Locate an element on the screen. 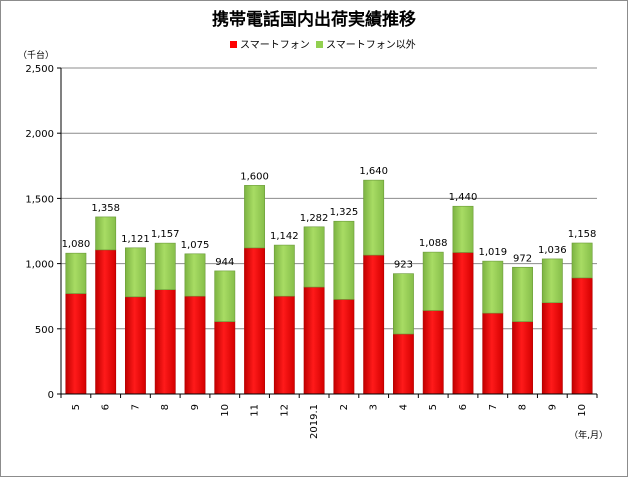  x-axis-ticks: 5 6 7 8 9 10 11 12 2019.1 2 3 4 5 6 7 8 9 10 is located at coordinates (329, 416).